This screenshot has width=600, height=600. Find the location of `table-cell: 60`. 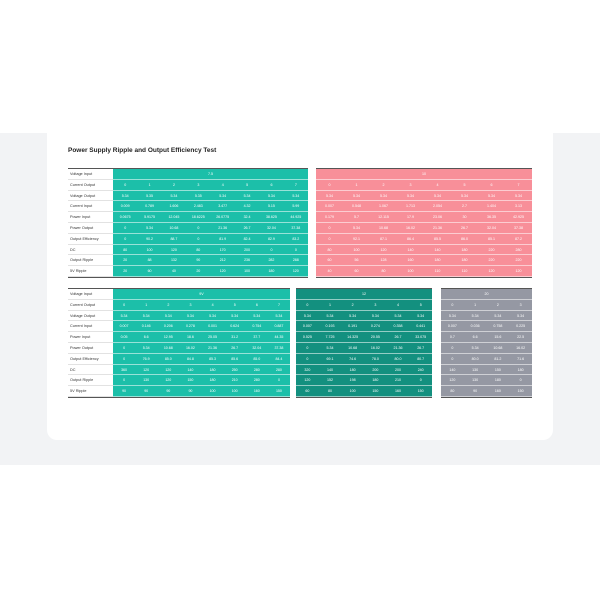

table-cell: 60 is located at coordinates (149, 271).